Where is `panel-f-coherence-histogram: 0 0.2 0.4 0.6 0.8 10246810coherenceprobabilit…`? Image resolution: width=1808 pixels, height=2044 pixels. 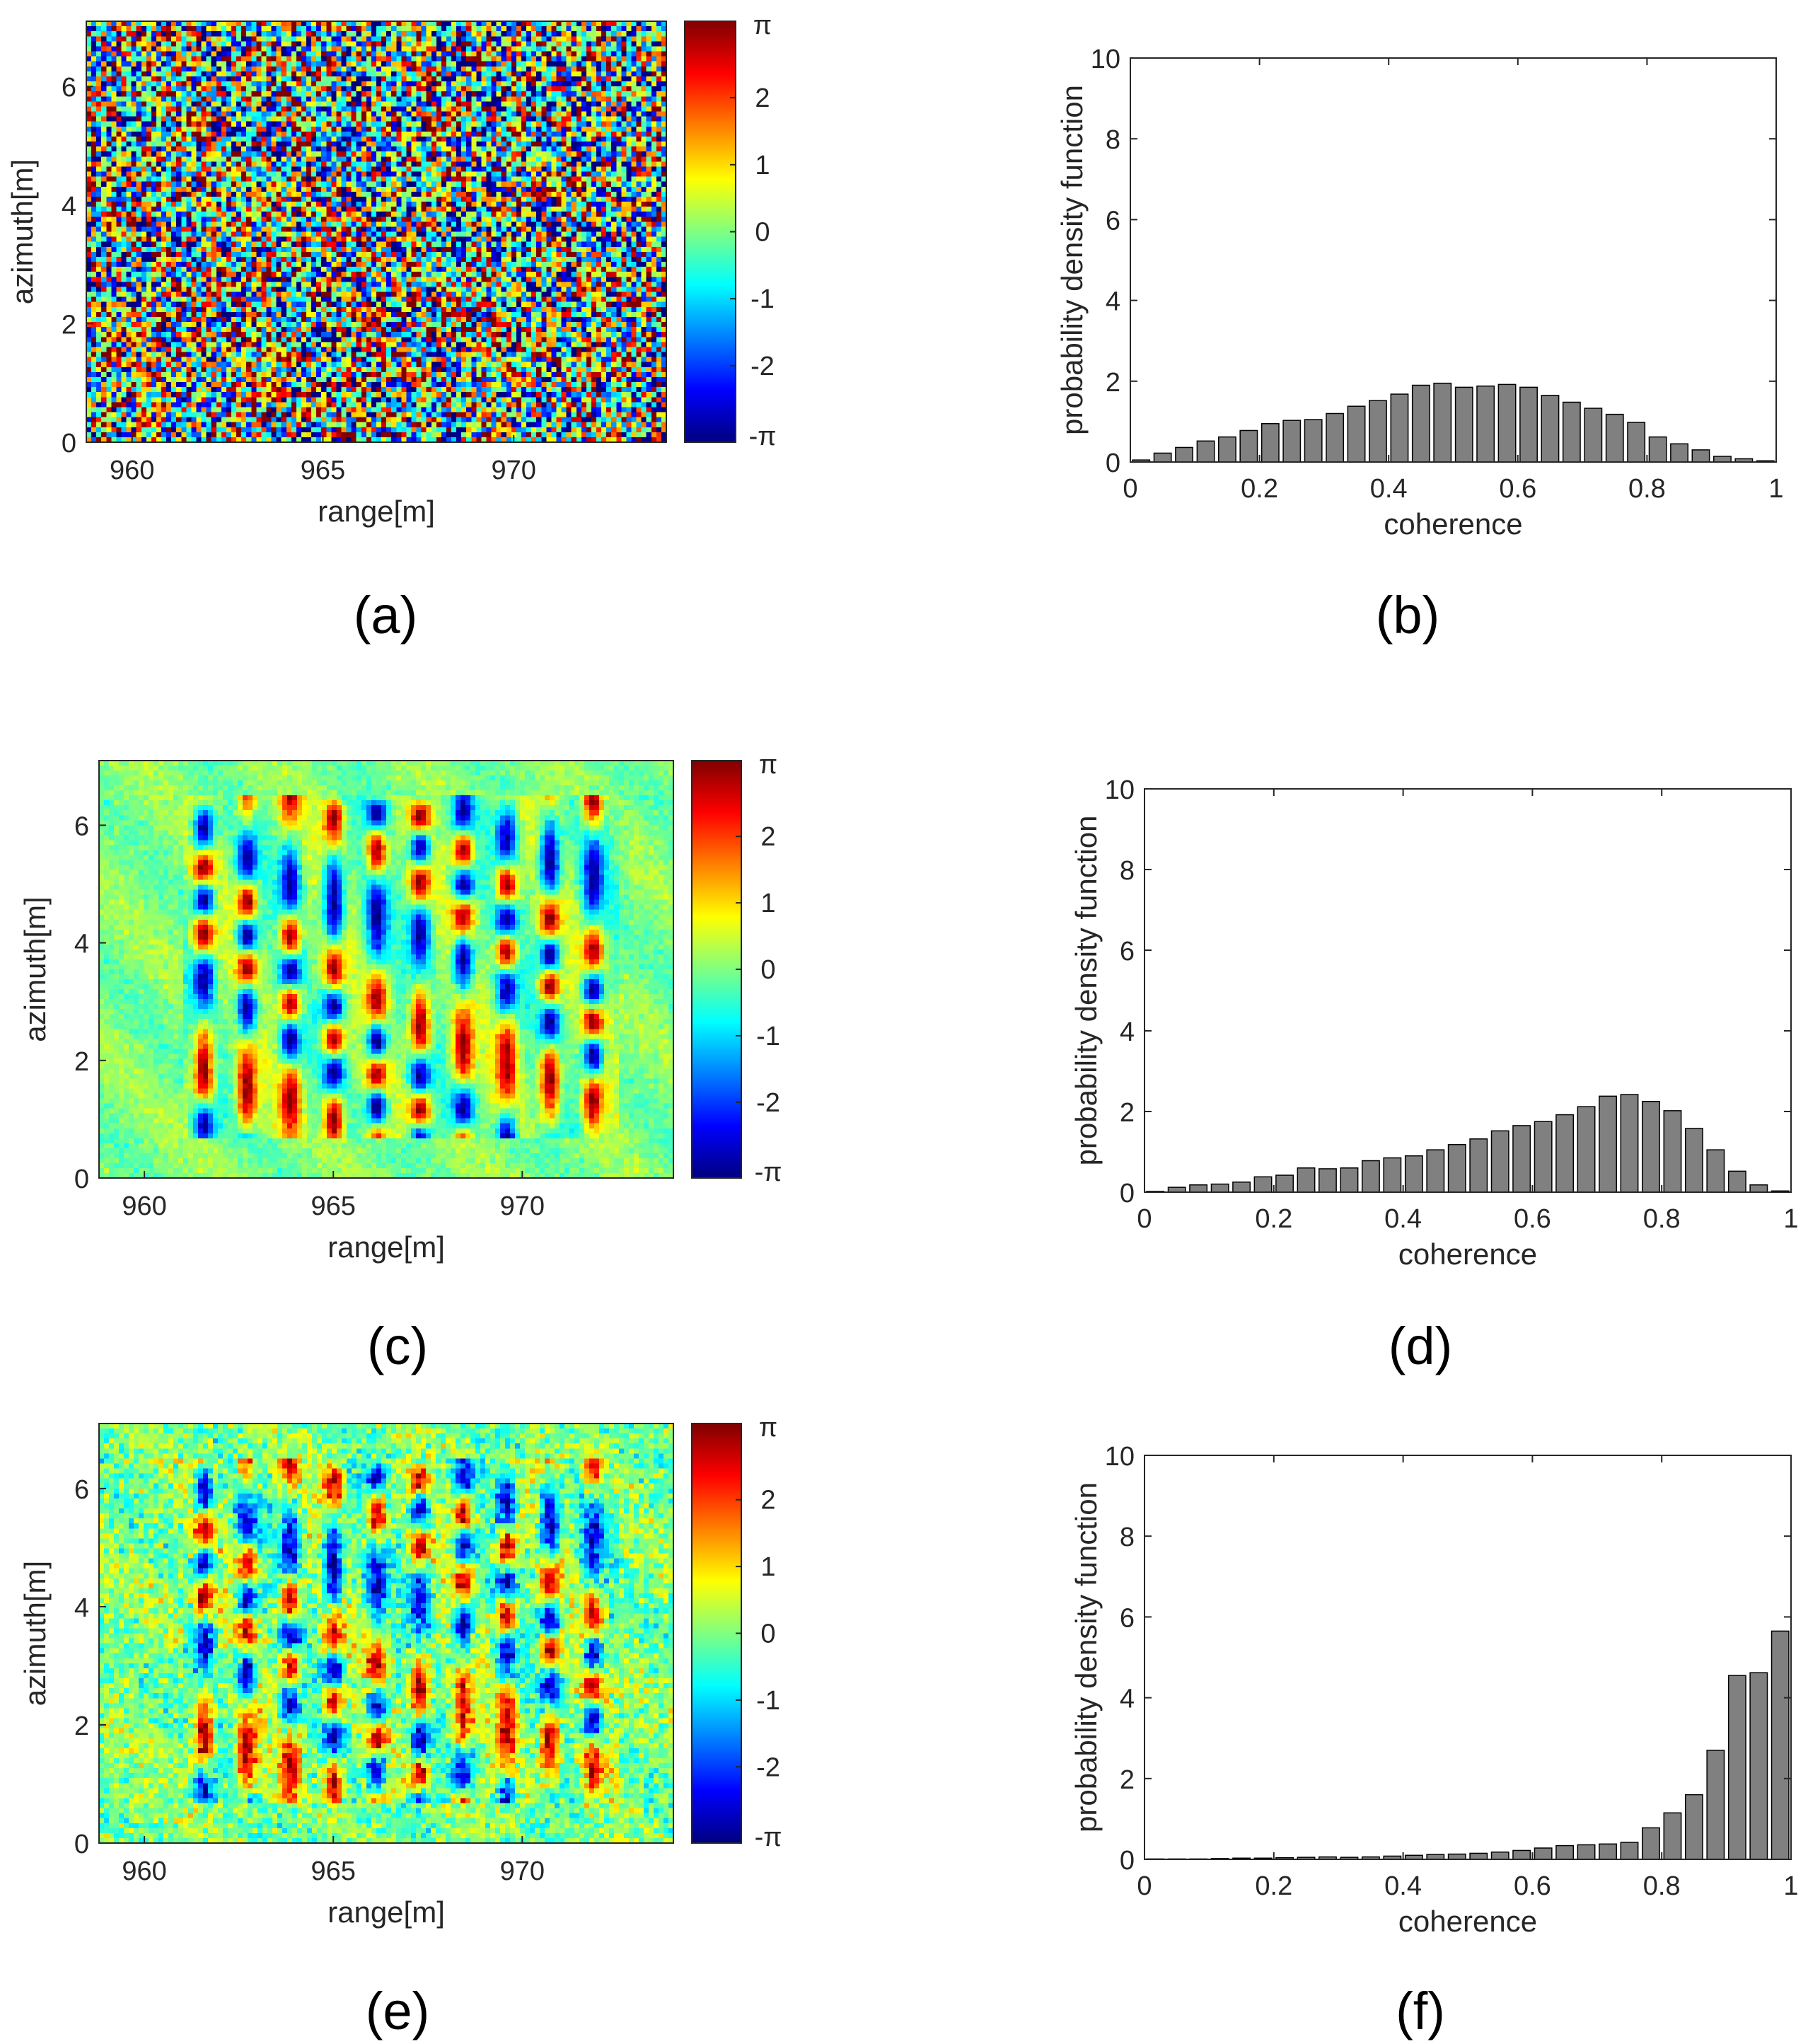 panel-f-coherence-histogram: 0 0.2 0.4 0.6 0.8 10246810coherenceprobabilit… is located at coordinates (1434, 1690).